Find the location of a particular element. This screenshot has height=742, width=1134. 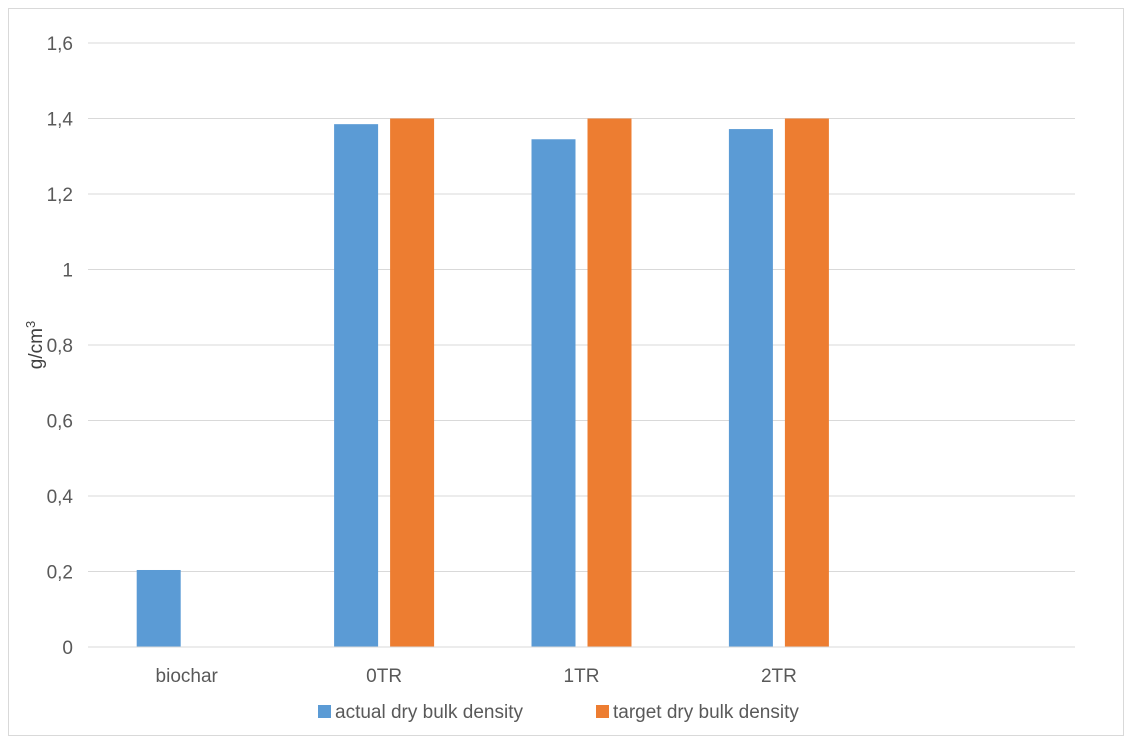

y-tick-label: 1 is located at coordinates (67, 271).